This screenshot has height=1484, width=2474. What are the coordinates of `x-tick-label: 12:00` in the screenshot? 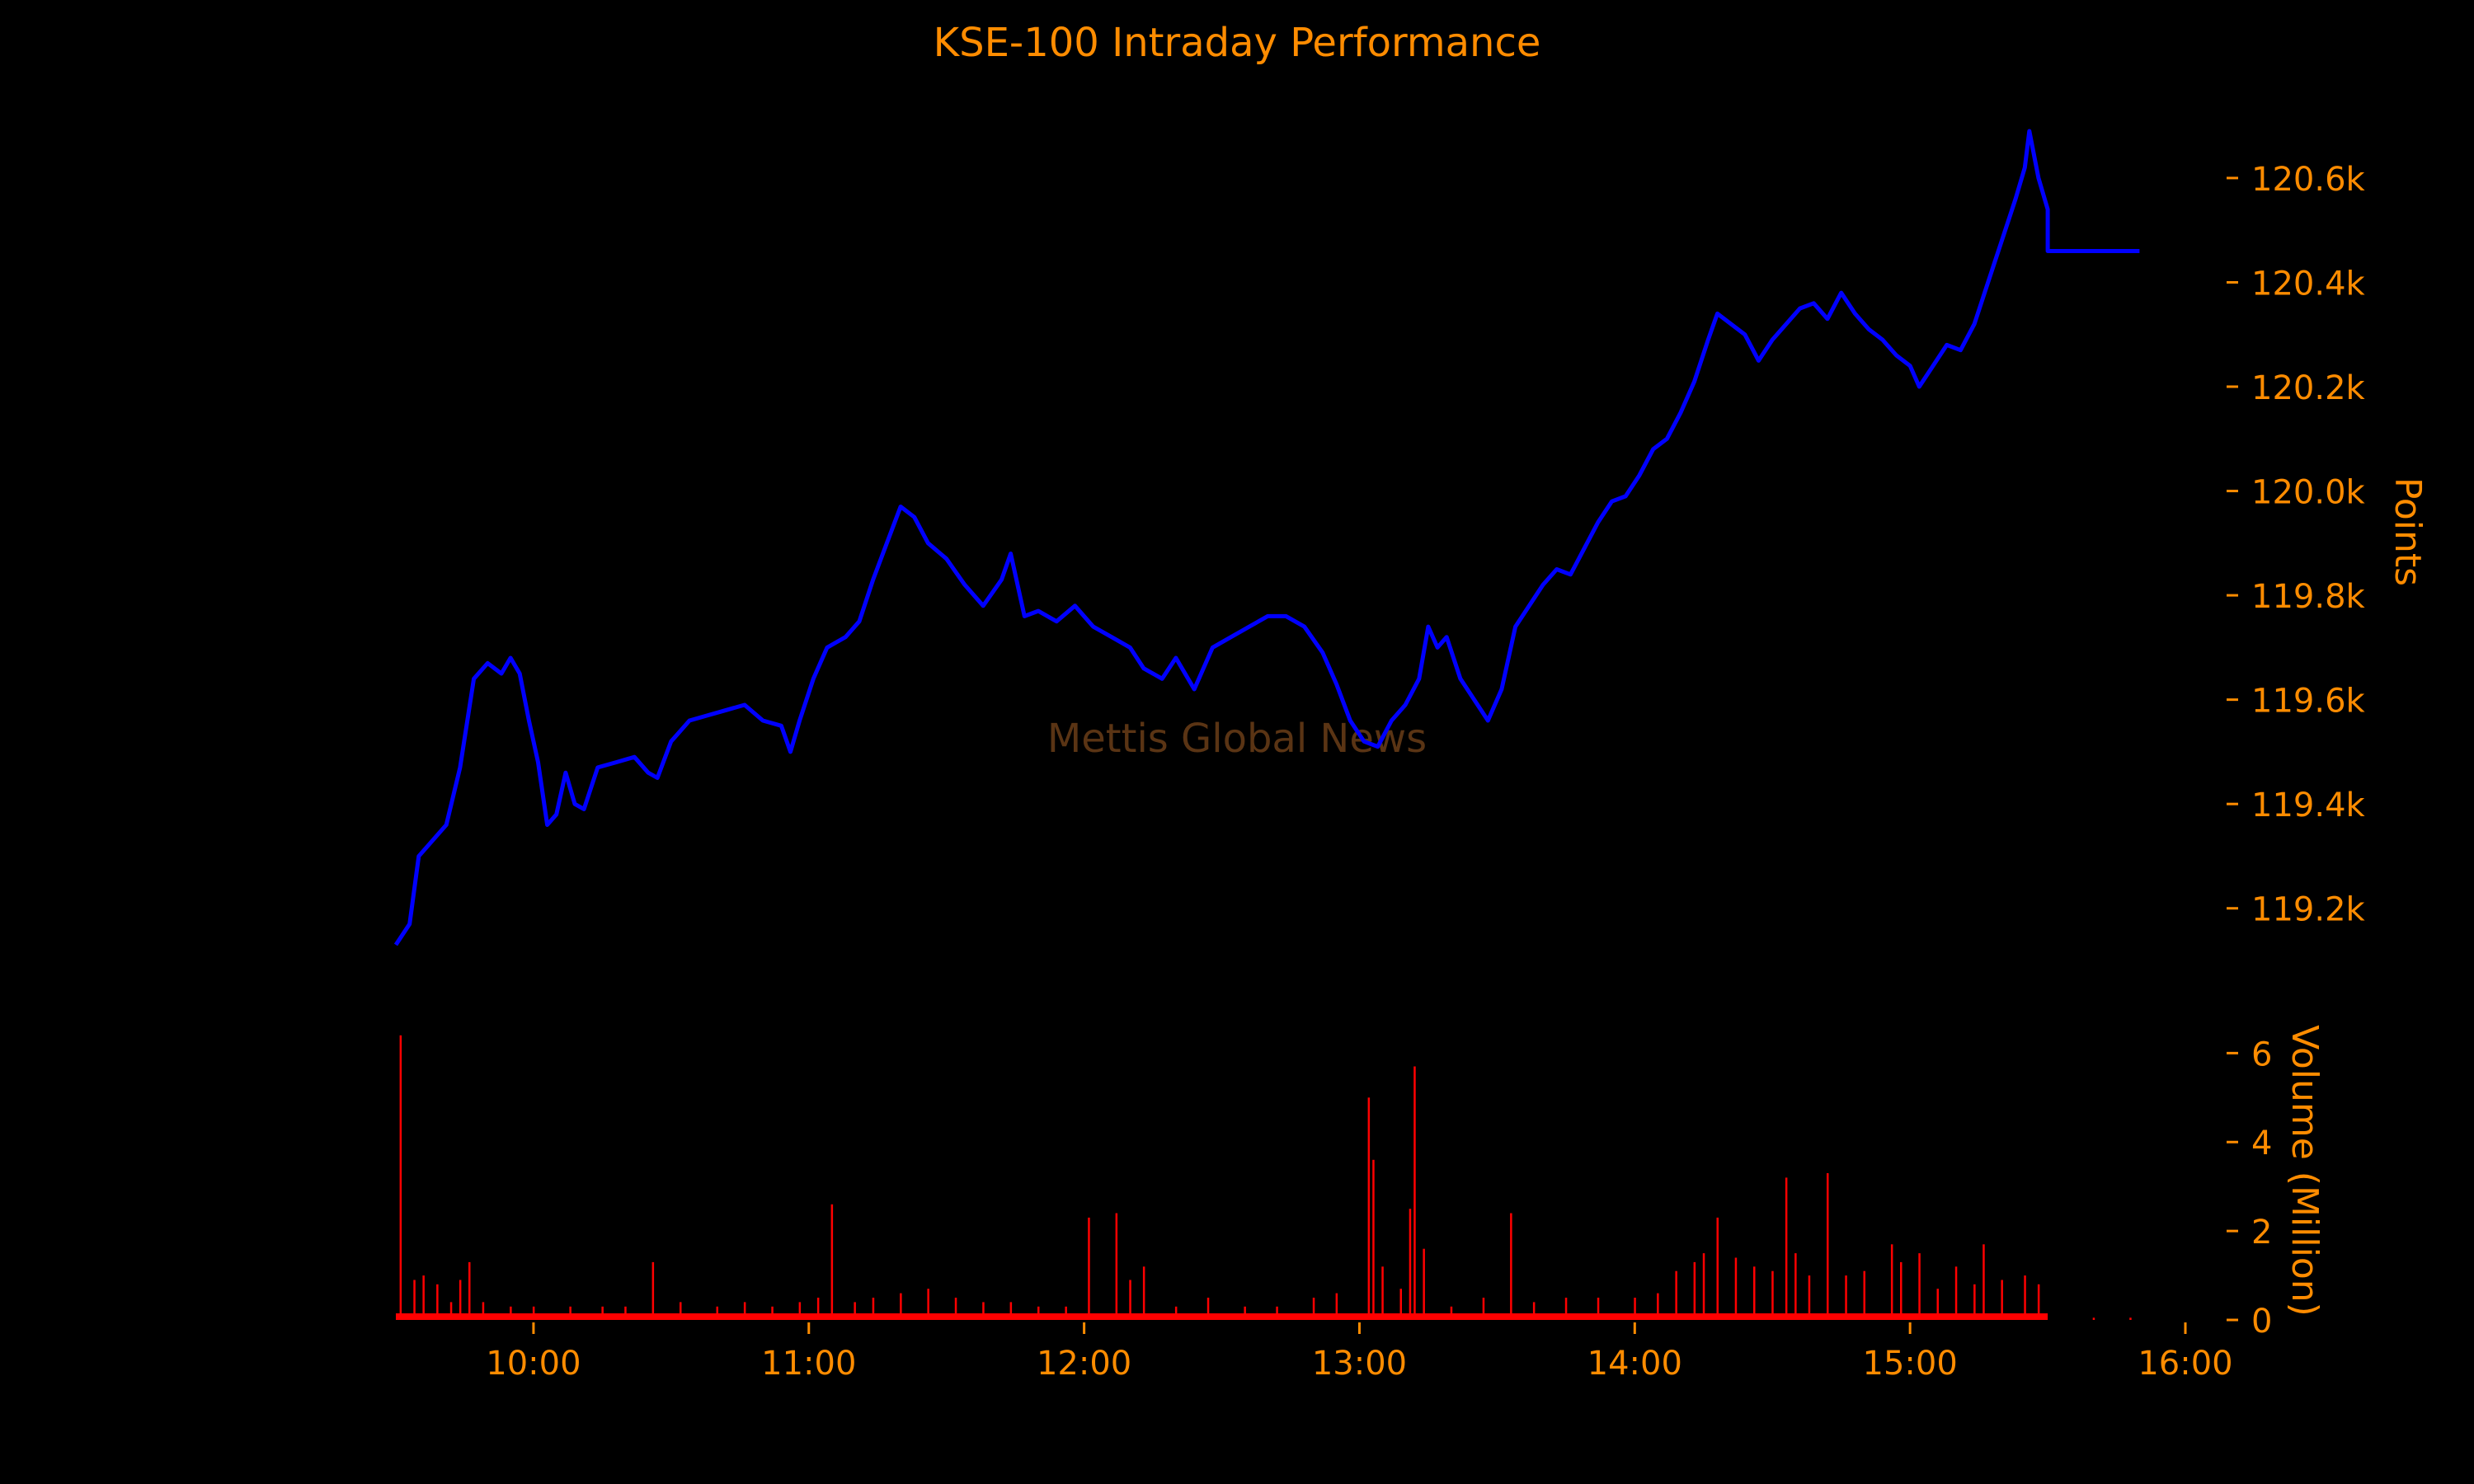 It's located at (1084, 1364).